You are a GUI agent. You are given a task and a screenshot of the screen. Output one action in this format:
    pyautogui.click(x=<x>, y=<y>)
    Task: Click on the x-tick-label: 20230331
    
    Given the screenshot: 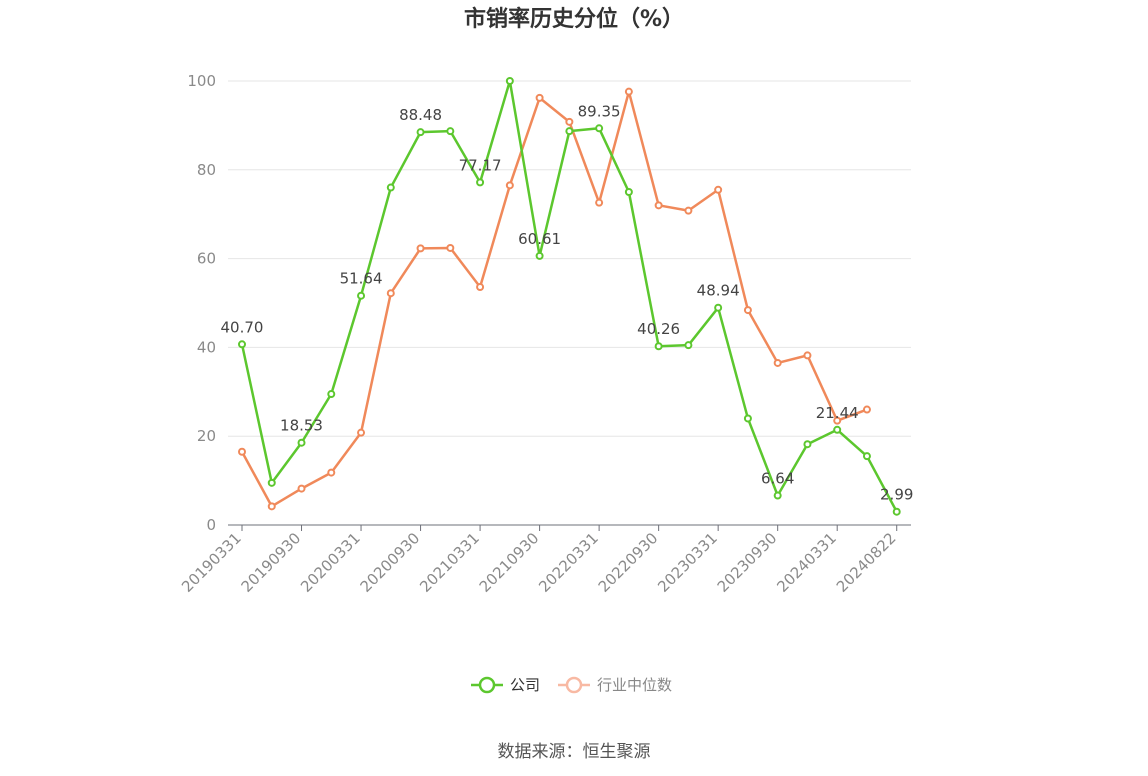 What is the action you would take?
    pyautogui.click(x=687, y=562)
    